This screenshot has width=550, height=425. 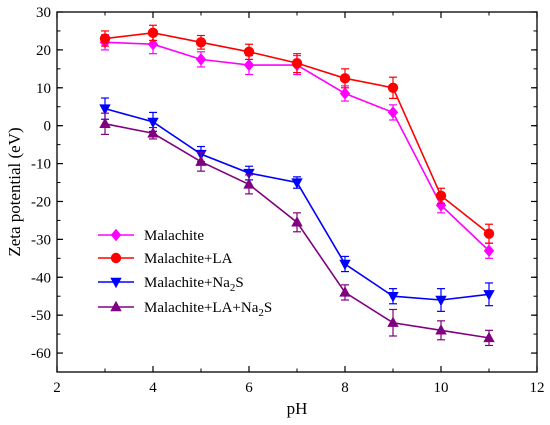 What do you see at coordinates (14, 191) in the screenshot?
I see `y-axis-label: Zeta potential (eV)` at bounding box center [14, 191].